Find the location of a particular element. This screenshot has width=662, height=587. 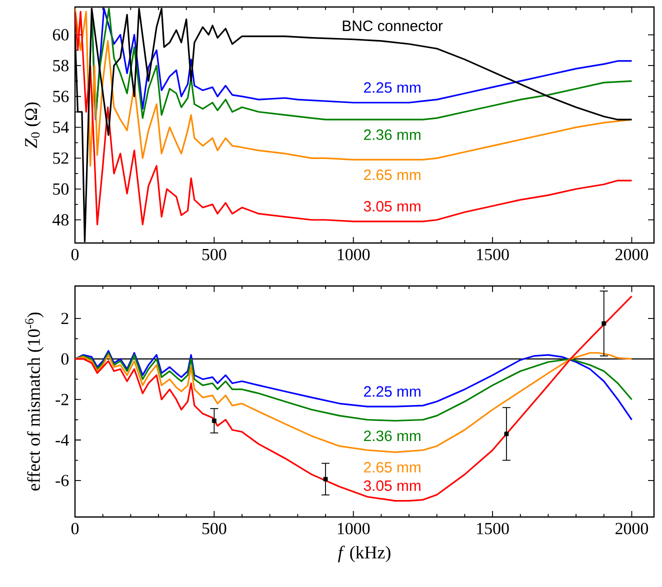

y-tick-label: 52 is located at coordinates (60, 158).